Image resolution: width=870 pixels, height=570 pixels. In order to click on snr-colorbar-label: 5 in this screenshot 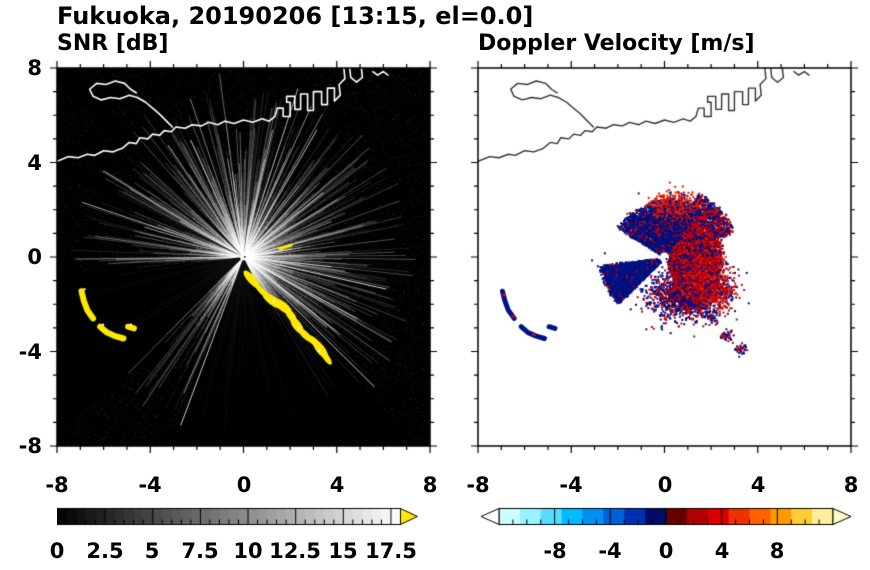, I will do `click(152, 551)`.